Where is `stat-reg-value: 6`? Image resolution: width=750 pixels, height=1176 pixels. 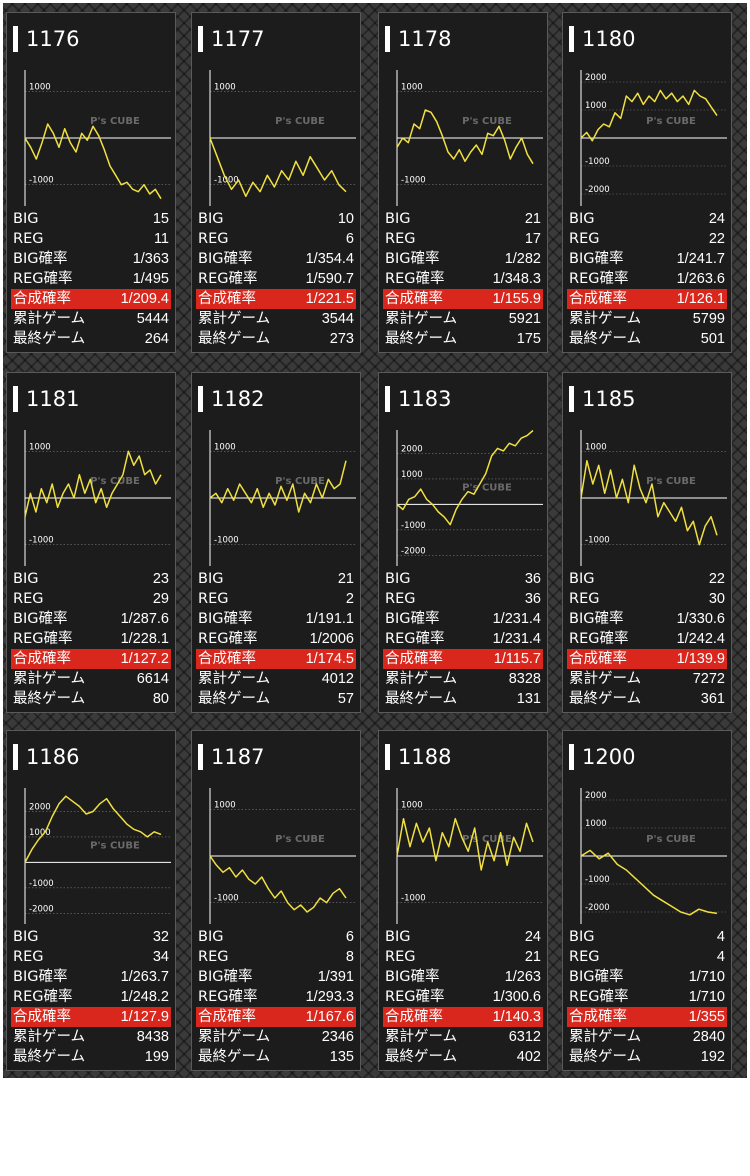 stat-reg-value: 6 is located at coordinates (349, 239).